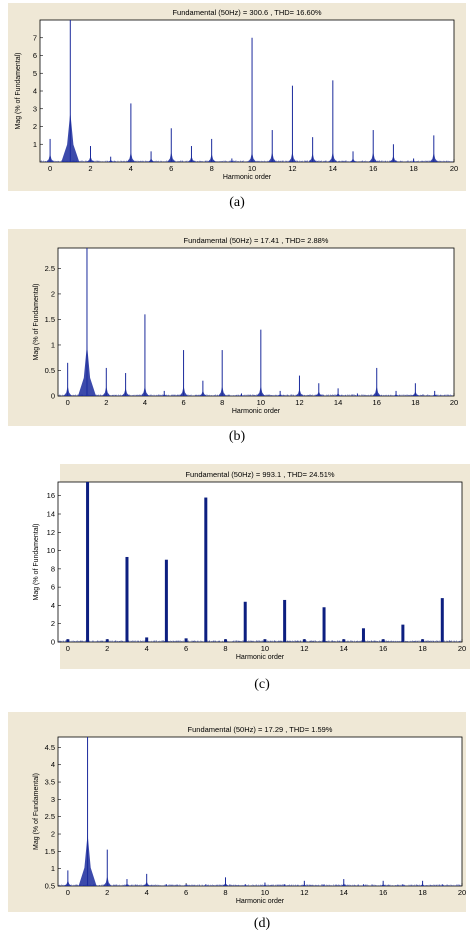 Image resolution: width=474 pixels, height=933 pixels. I want to click on chart-title: Fundamental (50Hz) = 17.41 , THD= 2.88%, so click(256, 240).